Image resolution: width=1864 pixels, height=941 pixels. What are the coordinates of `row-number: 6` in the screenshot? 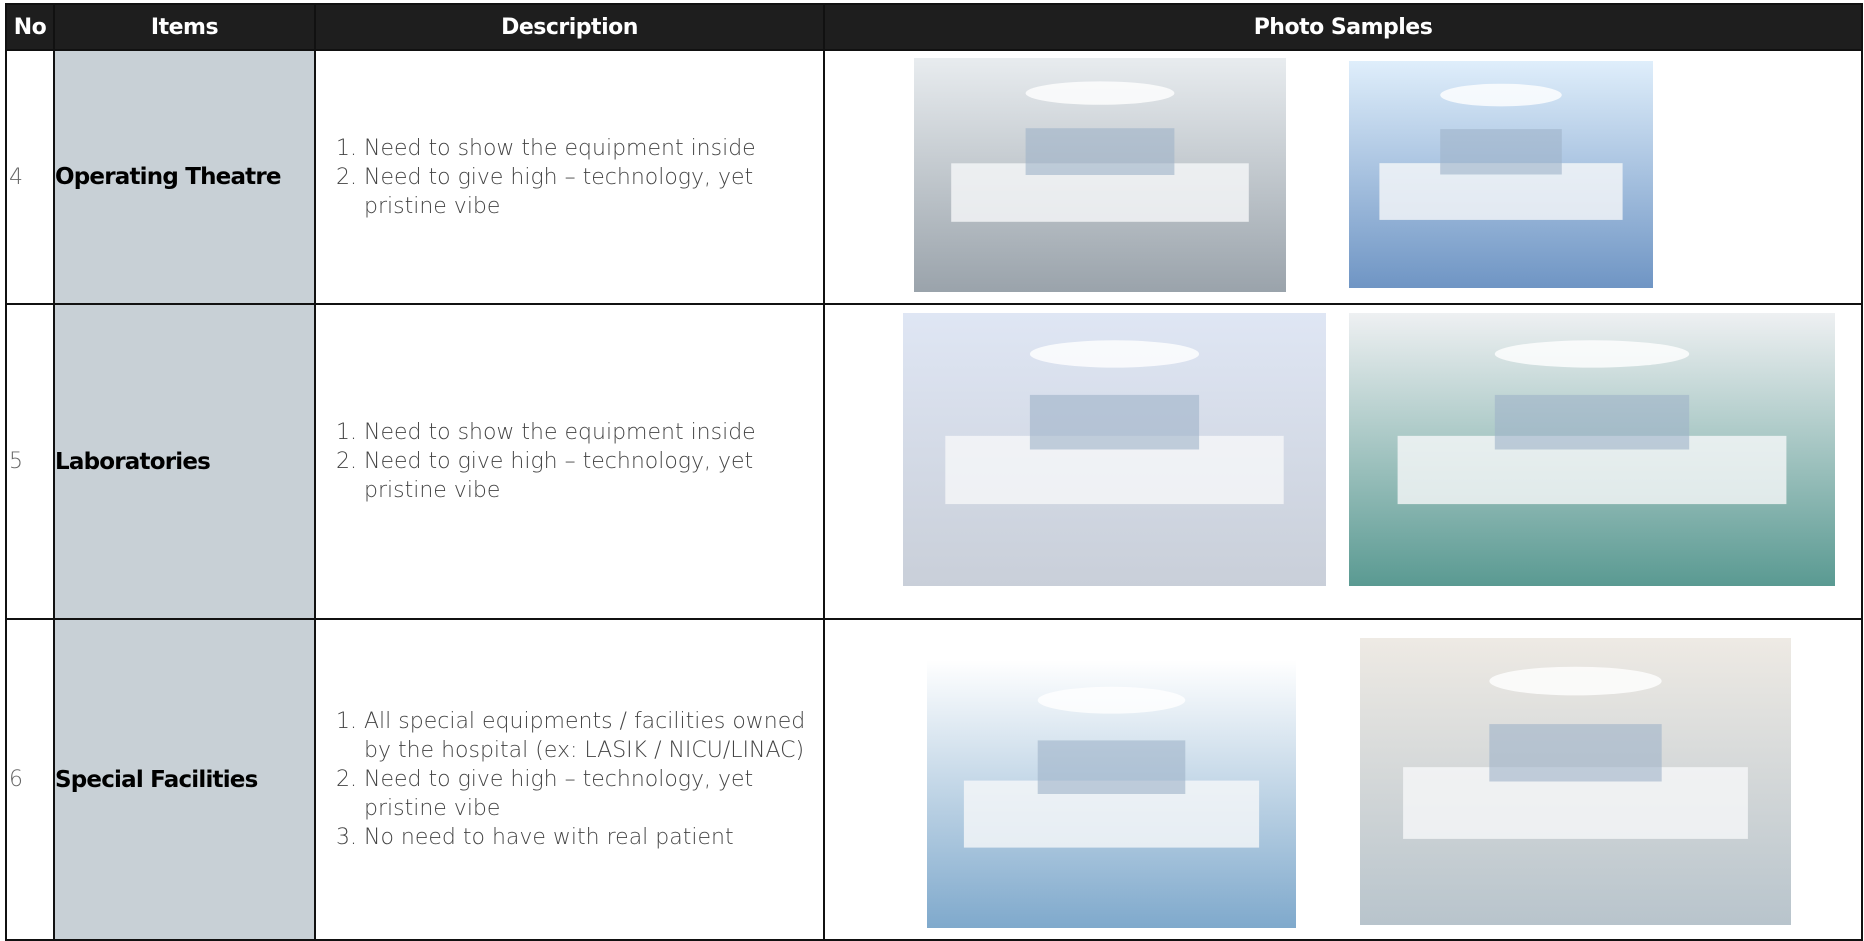 It's located at (30, 779).